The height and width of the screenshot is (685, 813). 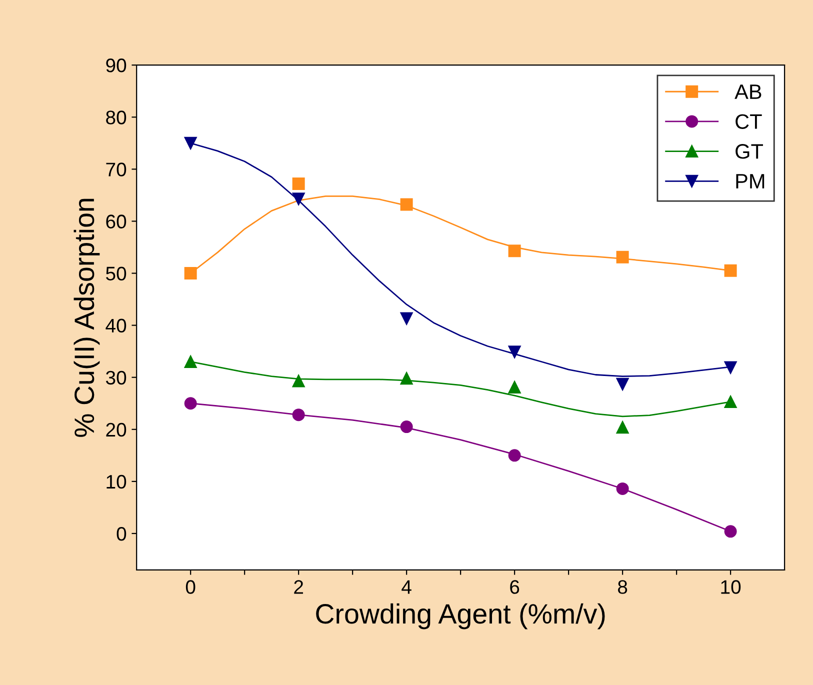 What do you see at coordinates (87, 317) in the screenshot?
I see `y-axis-title: % Cu(II) Adsorption` at bounding box center [87, 317].